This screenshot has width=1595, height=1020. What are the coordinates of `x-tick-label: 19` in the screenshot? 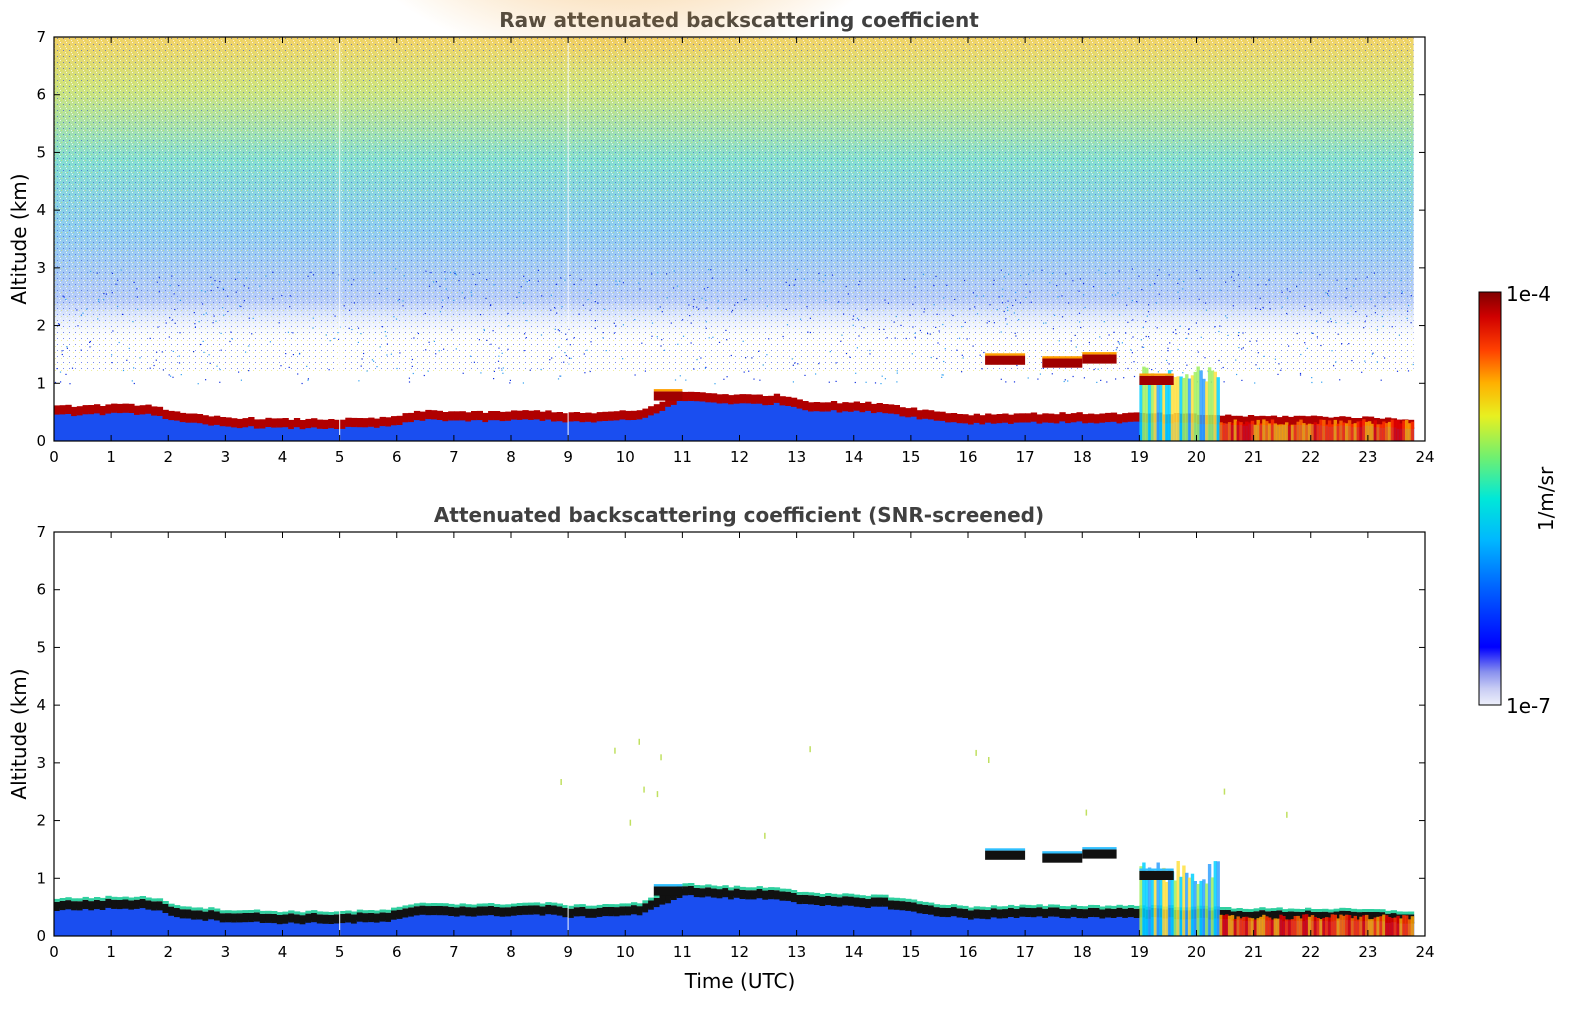 It's located at (1139, 952).